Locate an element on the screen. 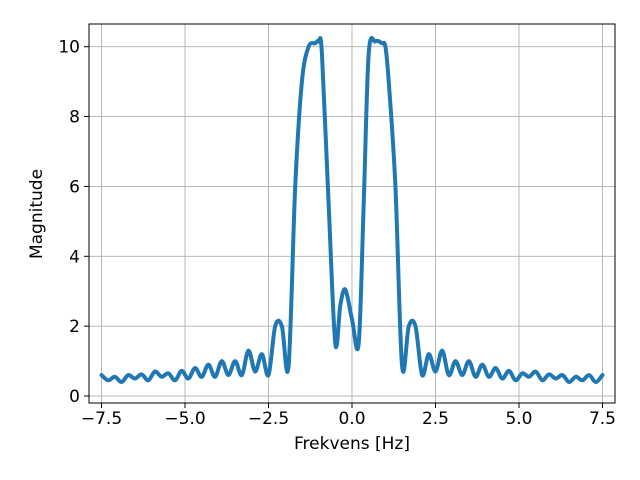  x-axis-ticks: −7.5 −5.0 −2.5 0.0 2.5 5.0 7.5 is located at coordinates (348, 416).